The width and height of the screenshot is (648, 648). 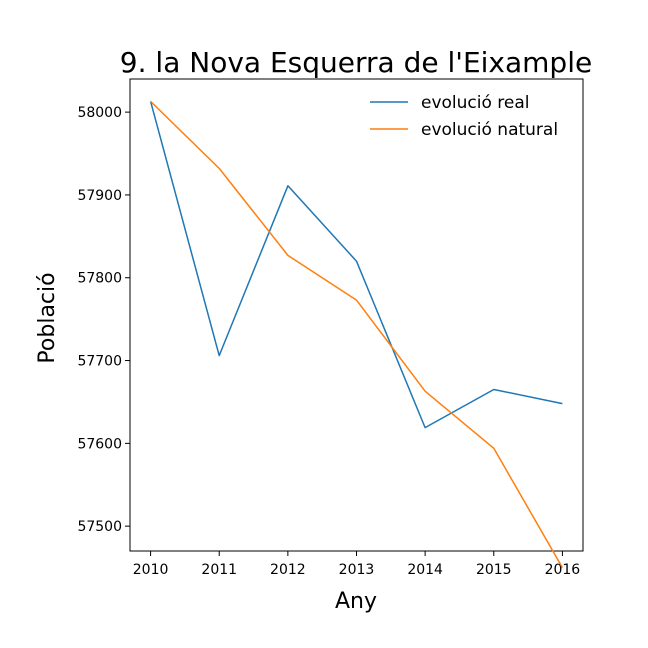 I want to click on x-axis-label: Any, so click(x=356, y=601).